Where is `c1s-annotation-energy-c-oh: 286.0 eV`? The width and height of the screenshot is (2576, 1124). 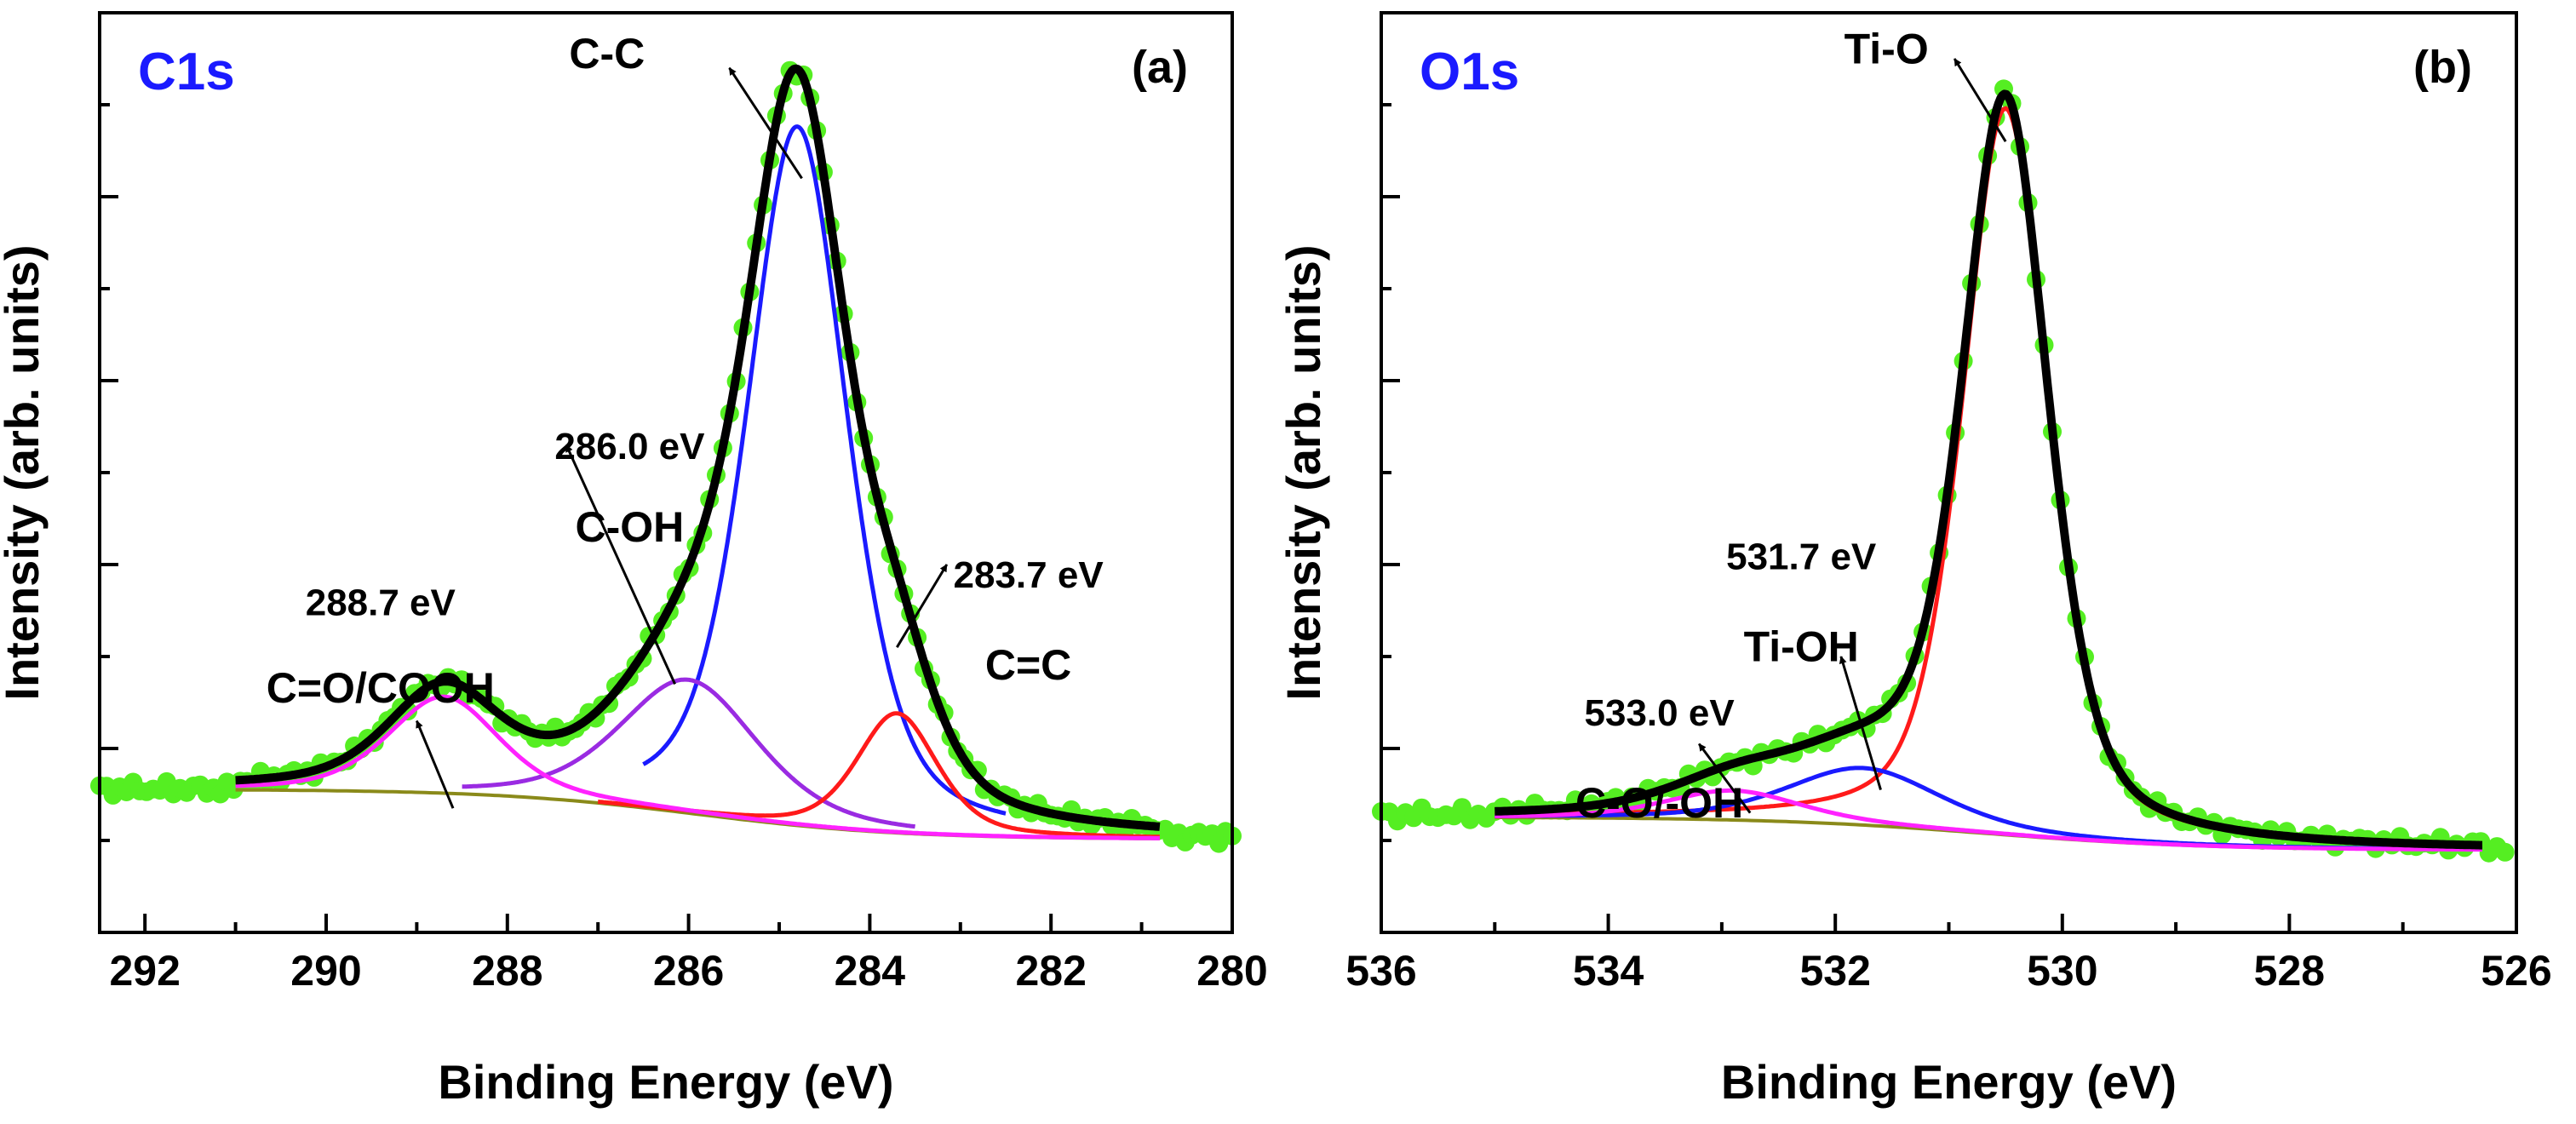 c1s-annotation-energy-c-oh: 286.0 eV is located at coordinates (629, 446).